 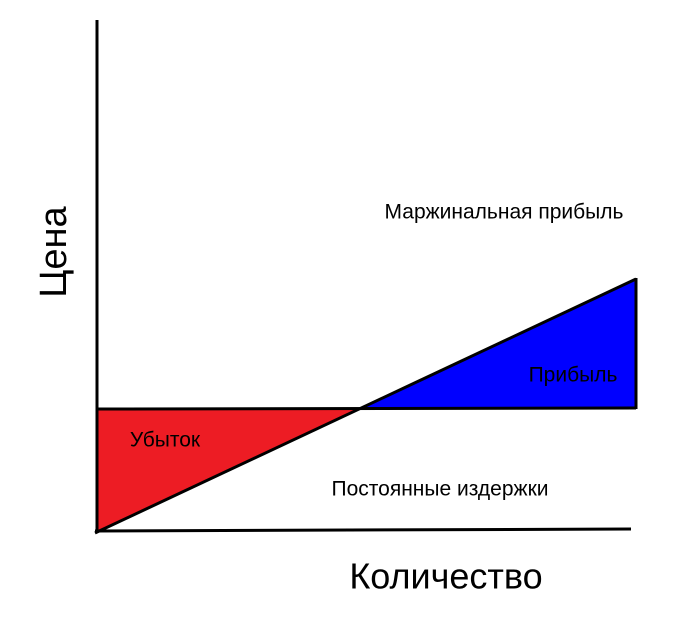 What do you see at coordinates (165, 440) in the screenshot?
I see `loss-label: Убыток` at bounding box center [165, 440].